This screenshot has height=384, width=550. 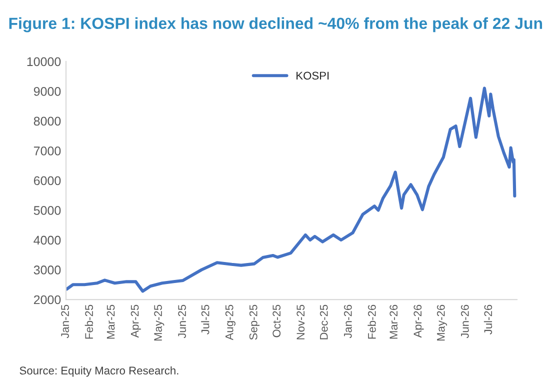 What do you see at coordinates (275, 24) in the screenshot?
I see `chart-title: Figure 1: KOSPI index has now declined ~40% from the peak of 22 Jun` at bounding box center [275, 24].